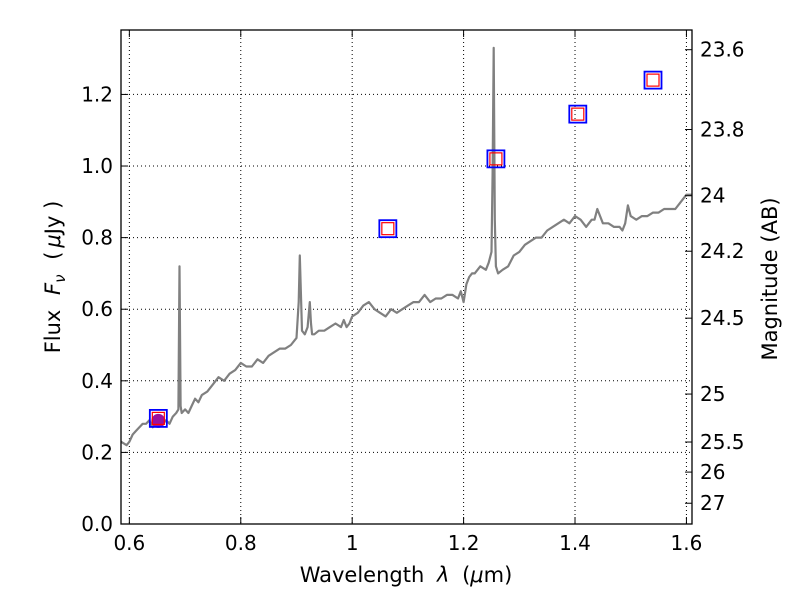  What do you see at coordinates (575, 543) in the screenshot?
I see `x-tick-label: 1.4` at bounding box center [575, 543].